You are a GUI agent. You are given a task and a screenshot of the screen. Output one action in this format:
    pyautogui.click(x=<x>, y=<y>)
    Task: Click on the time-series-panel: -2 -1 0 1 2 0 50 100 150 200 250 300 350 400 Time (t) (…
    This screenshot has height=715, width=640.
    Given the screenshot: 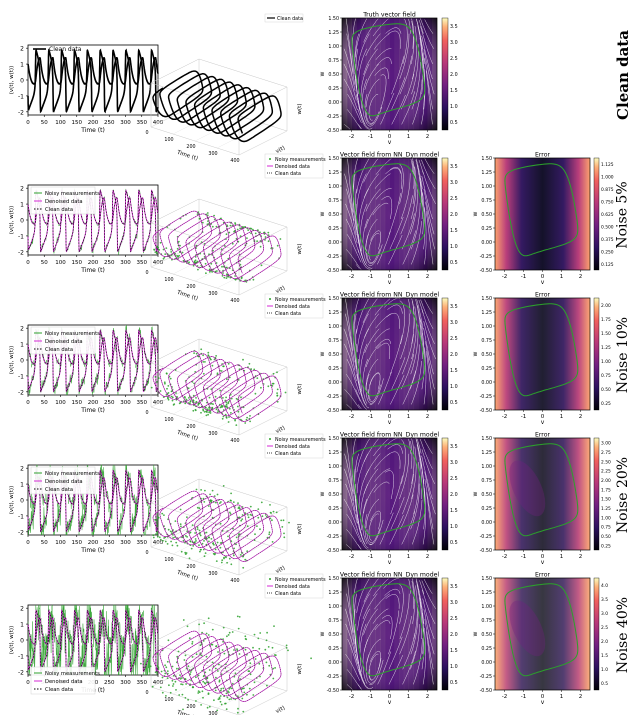 What is the action you would take?
    pyautogui.click(x=86, y=369)
    